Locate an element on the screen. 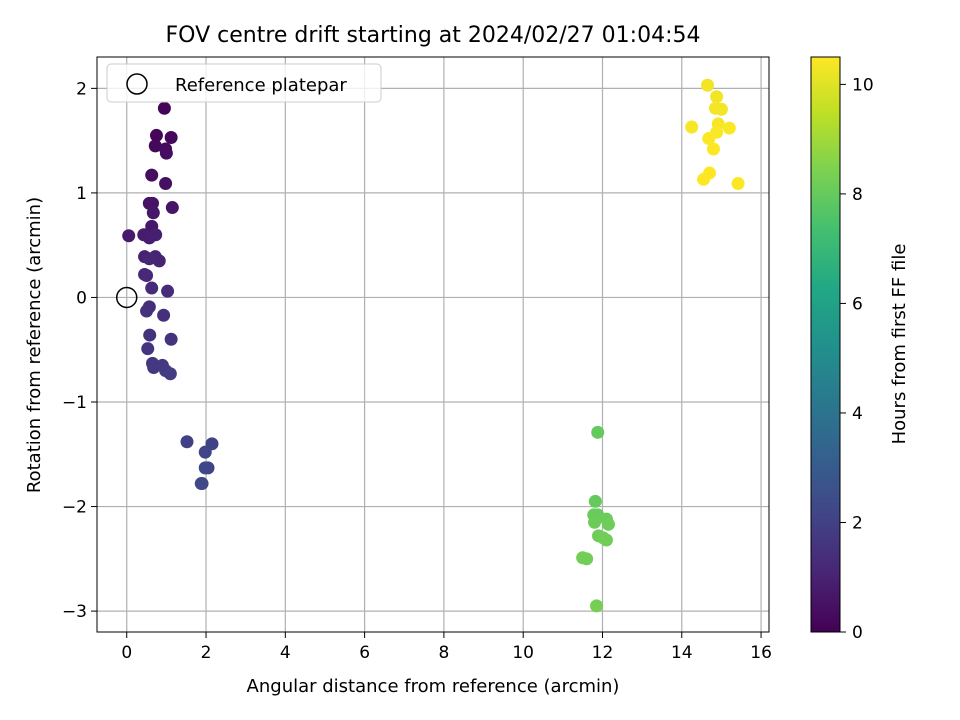  colorbar-tick-label: 8 is located at coordinates (857, 195).